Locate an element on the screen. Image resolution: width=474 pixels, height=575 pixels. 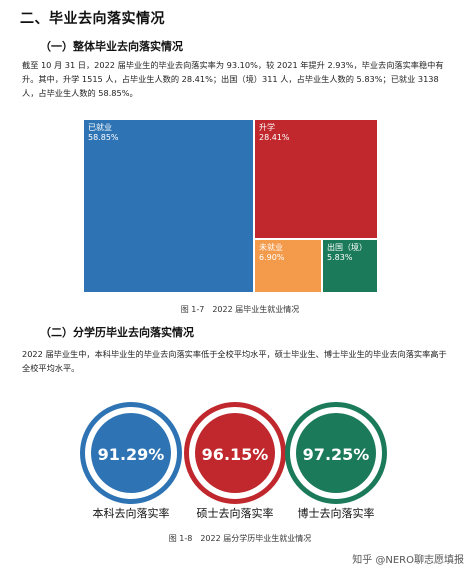
gauge-ring: 97.25% is located at coordinates (336, 453).